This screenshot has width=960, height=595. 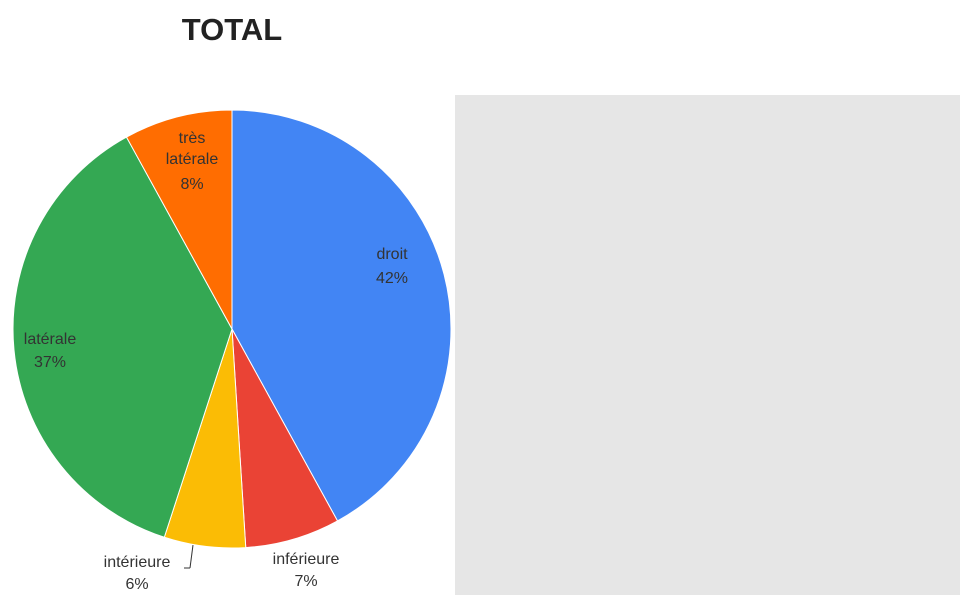 What do you see at coordinates (50, 362) in the screenshot?
I see `slice-value-label: 37%` at bounding box center [50, 362].